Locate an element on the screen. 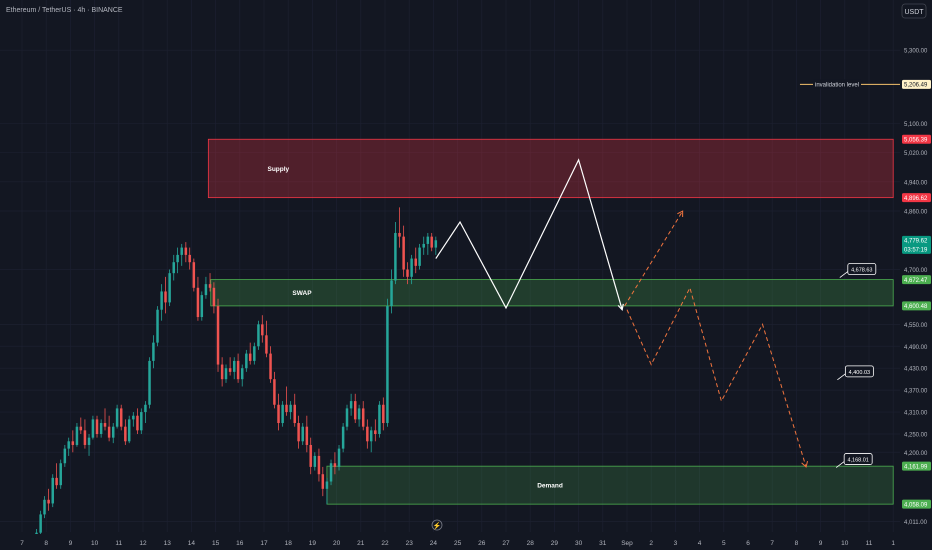 This screenshot has width=932, height=550. callouts: 4,678.63 4,400.03 4,168.01 is located at coordinates (856, 365).